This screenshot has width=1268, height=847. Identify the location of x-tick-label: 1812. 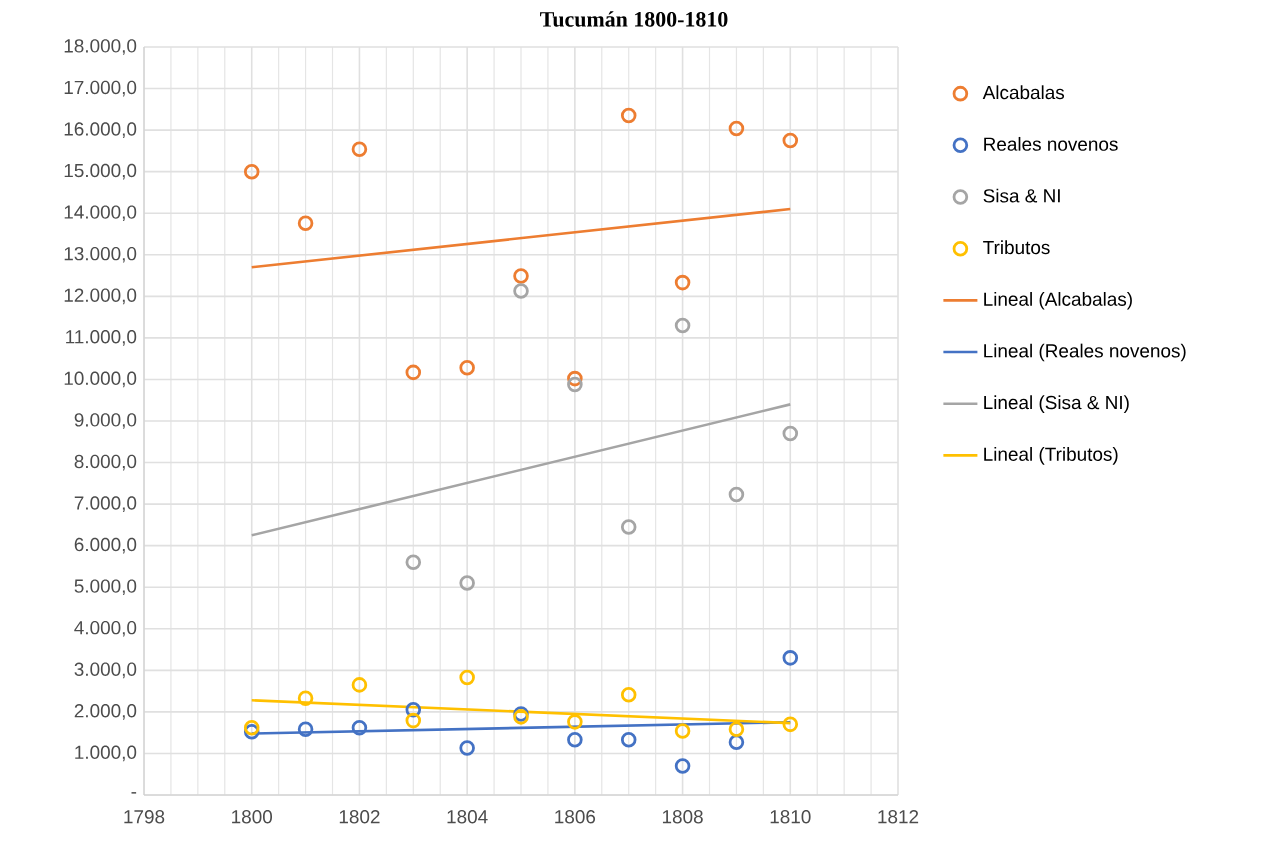
(898, 817).